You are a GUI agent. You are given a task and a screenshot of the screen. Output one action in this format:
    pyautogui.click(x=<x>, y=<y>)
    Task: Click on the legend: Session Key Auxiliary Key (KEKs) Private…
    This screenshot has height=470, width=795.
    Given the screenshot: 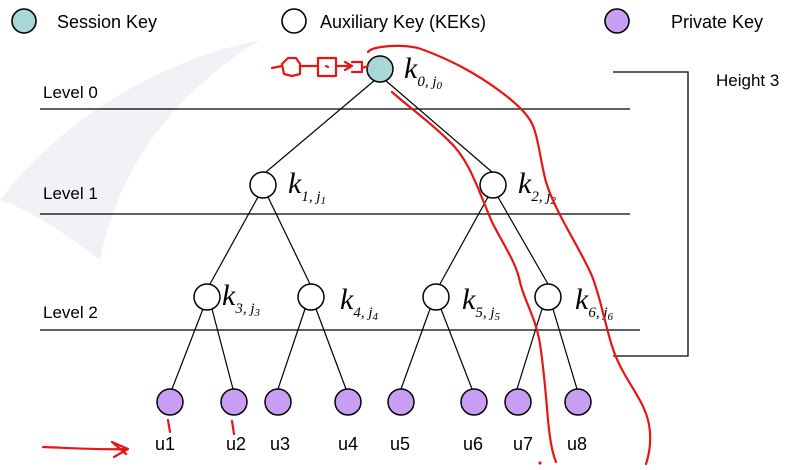 What is the action you would take?
    pyautogui.click(x=387, y=21)
    